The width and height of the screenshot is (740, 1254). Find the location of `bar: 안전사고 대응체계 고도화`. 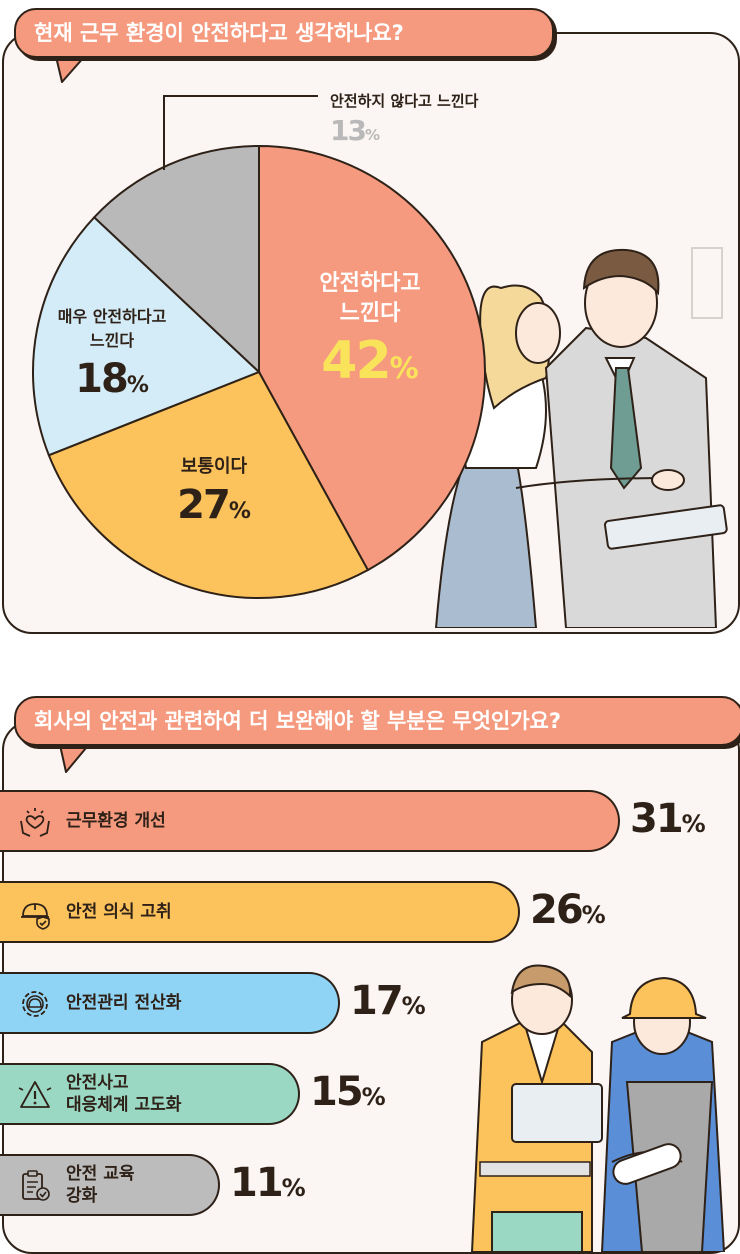

bar: 안전사고 대응체계 고도화 is located at coordinates (150, 1094).